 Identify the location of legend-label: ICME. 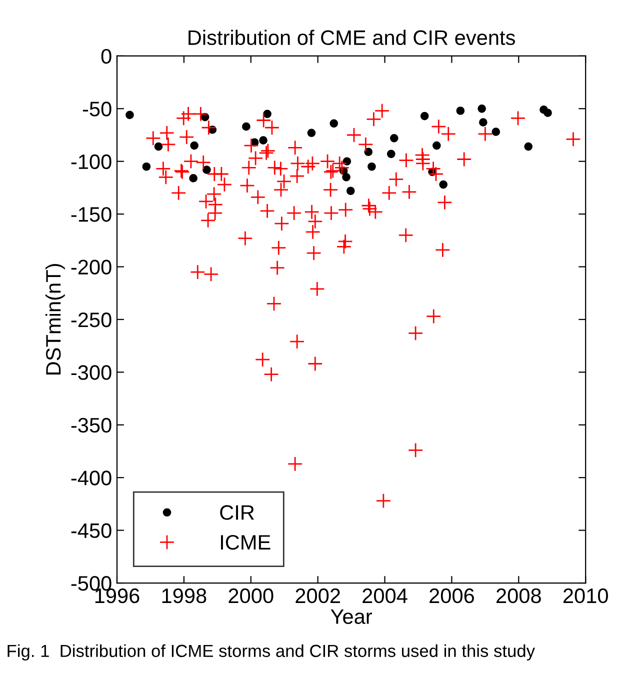
(245, 542).